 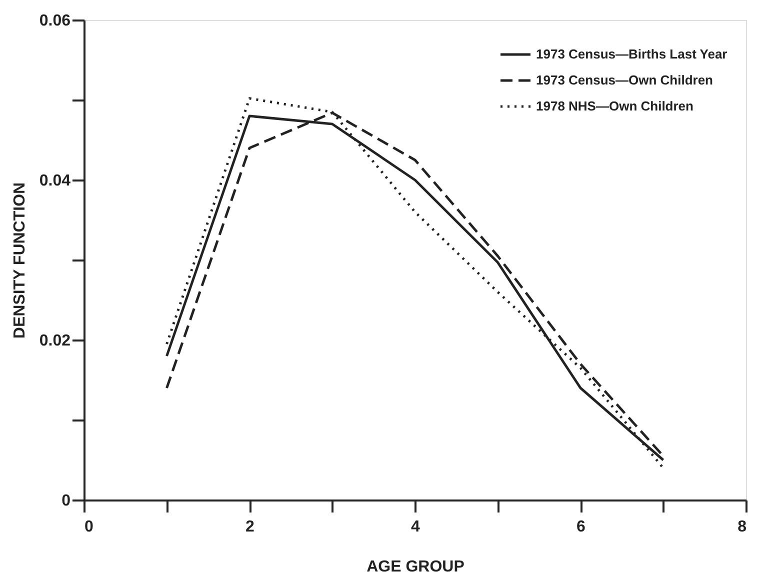 What do you see at coordinates (55, 181) in the screenshot?
I see `y-tick-label: 0.04` at bounding box center [55, 181].